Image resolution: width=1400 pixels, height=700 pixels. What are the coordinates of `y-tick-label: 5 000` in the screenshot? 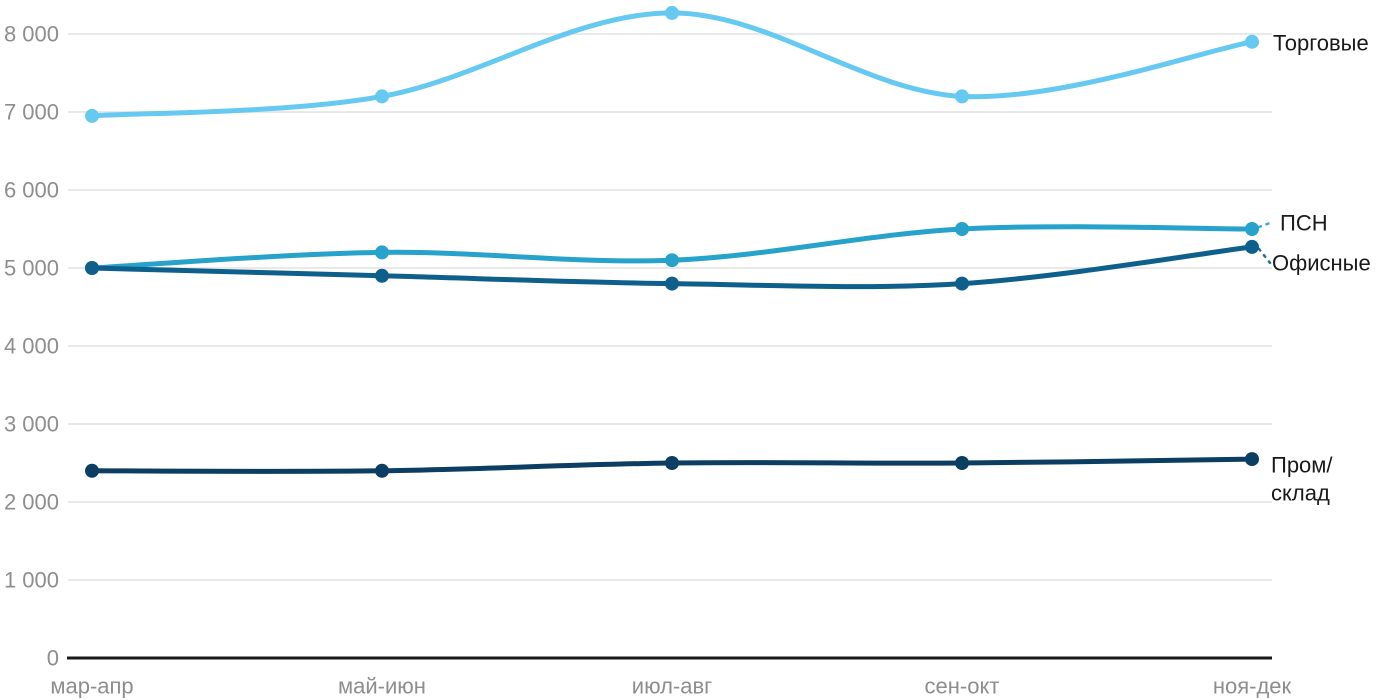 It's located at (31, 268).